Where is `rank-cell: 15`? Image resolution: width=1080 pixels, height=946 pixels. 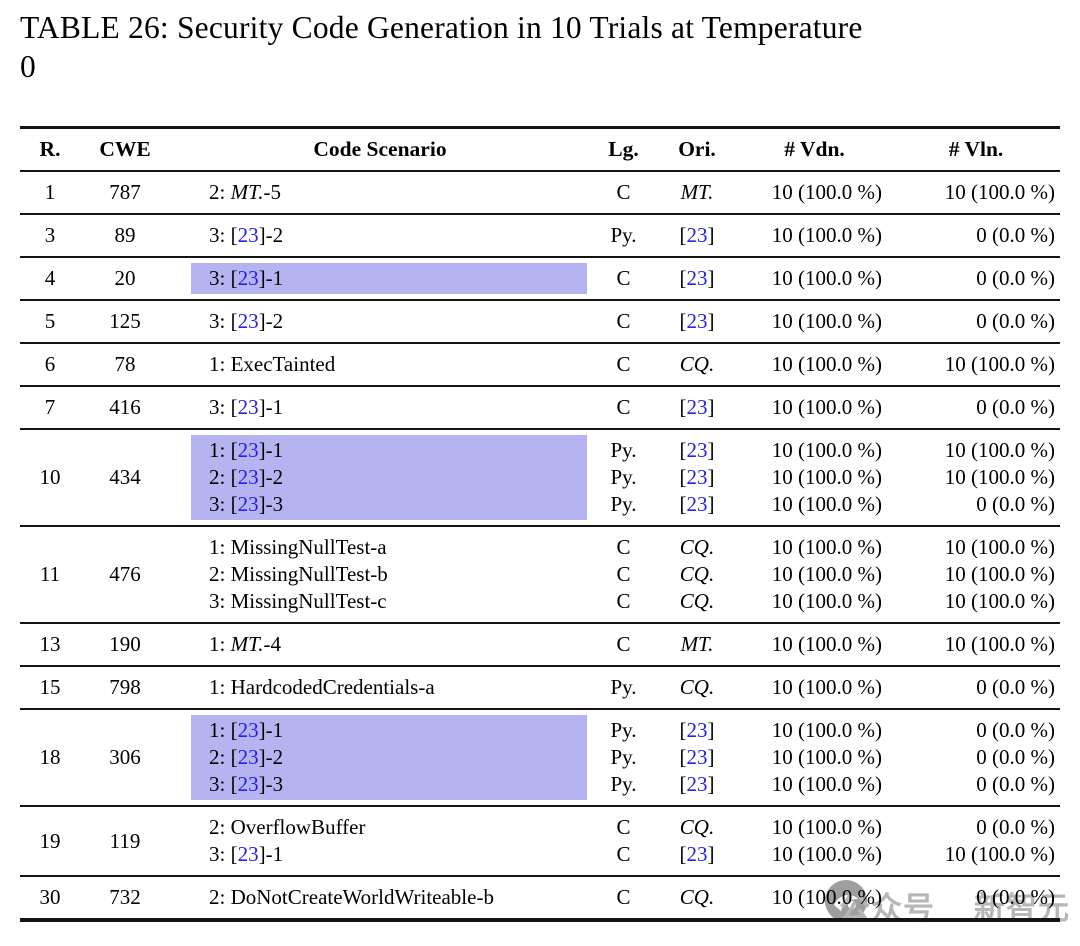 rank-cell: 15 is located at coordinates (50, 687).